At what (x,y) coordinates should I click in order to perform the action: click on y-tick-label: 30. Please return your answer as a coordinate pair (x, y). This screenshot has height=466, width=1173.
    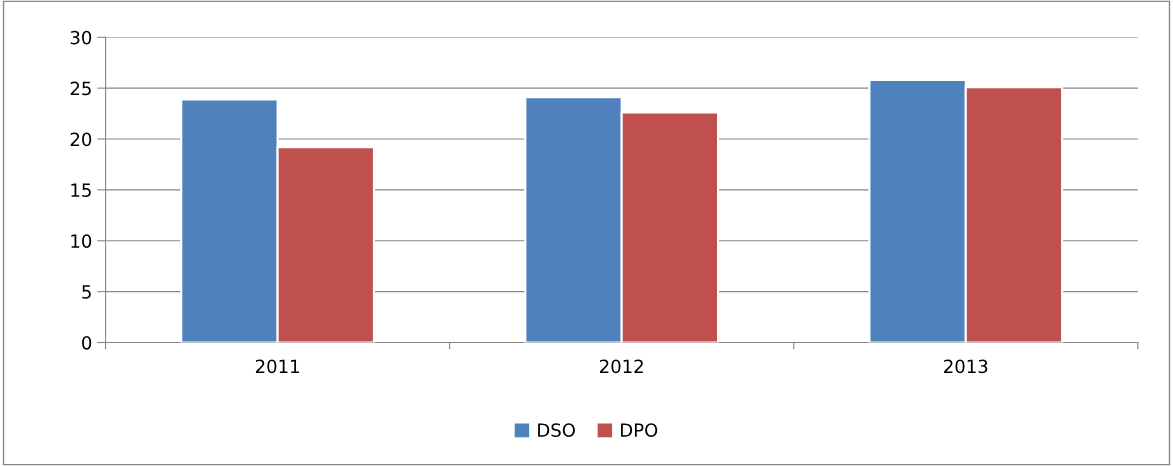
    Looking at the image, I should click on (81, 37).